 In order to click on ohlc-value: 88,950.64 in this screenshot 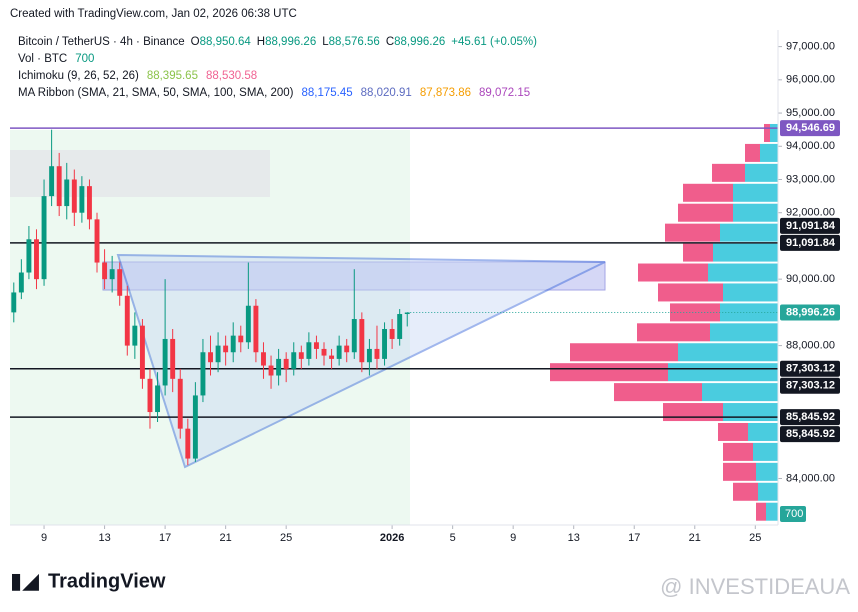, I will do `click(226, 42)`.